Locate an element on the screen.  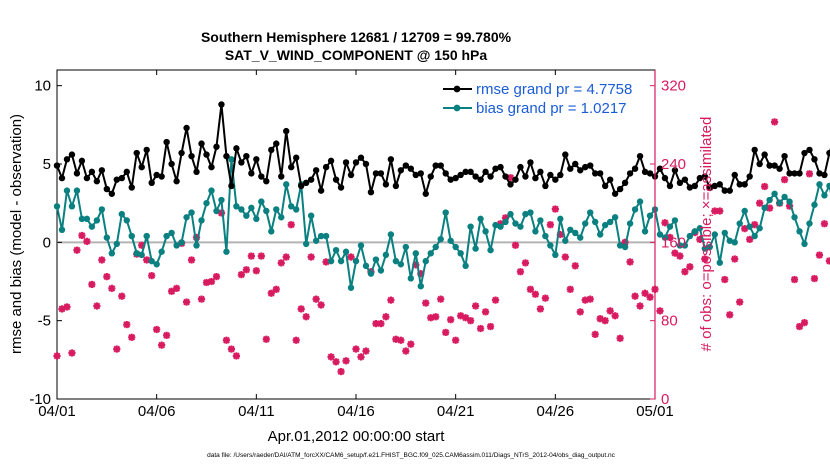
x-tick-label: 04/21 is located at coordinates (456, 411).